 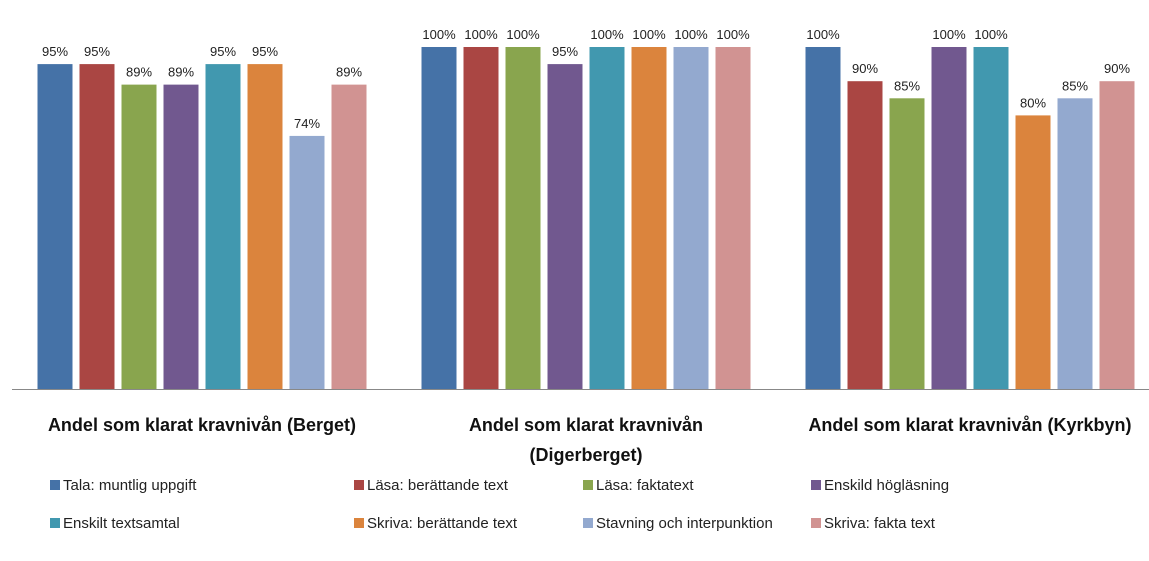 I want to click on legend-label: Skriva: fakta text, so click(x=880, y=523).